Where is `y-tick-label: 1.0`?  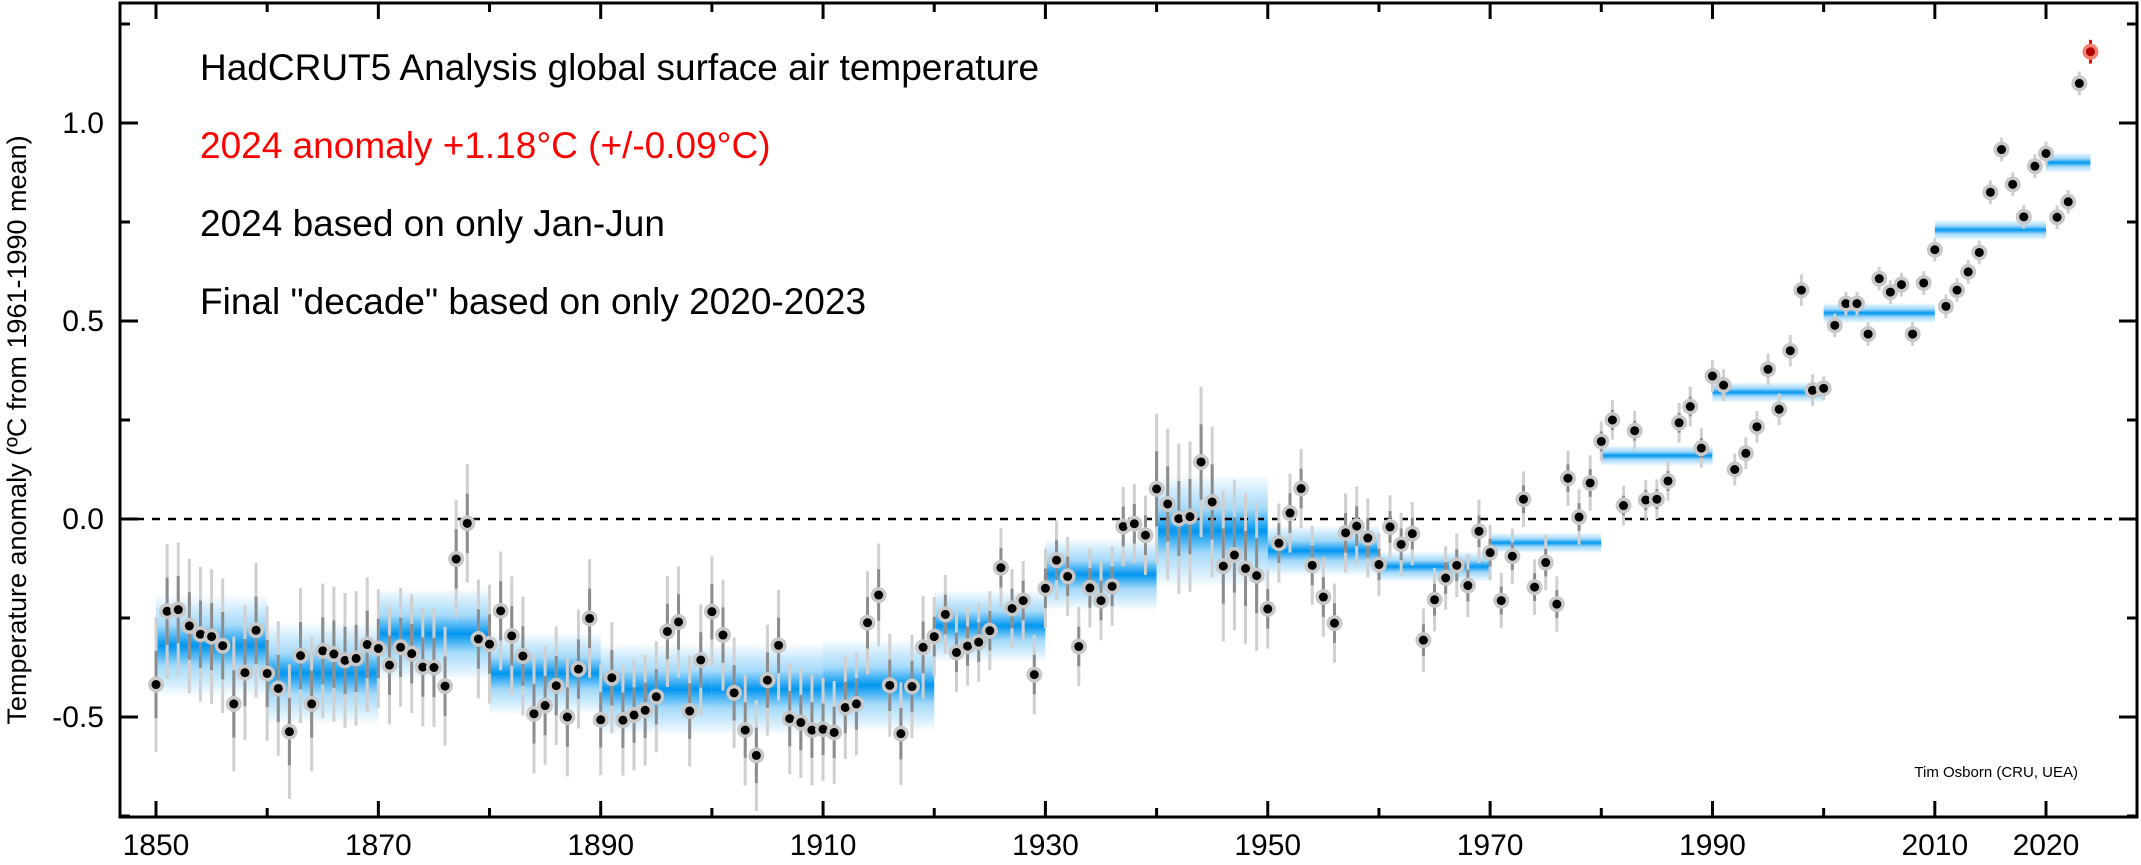
y-tick-label: 1.0 is located at coordinates (83, 123).